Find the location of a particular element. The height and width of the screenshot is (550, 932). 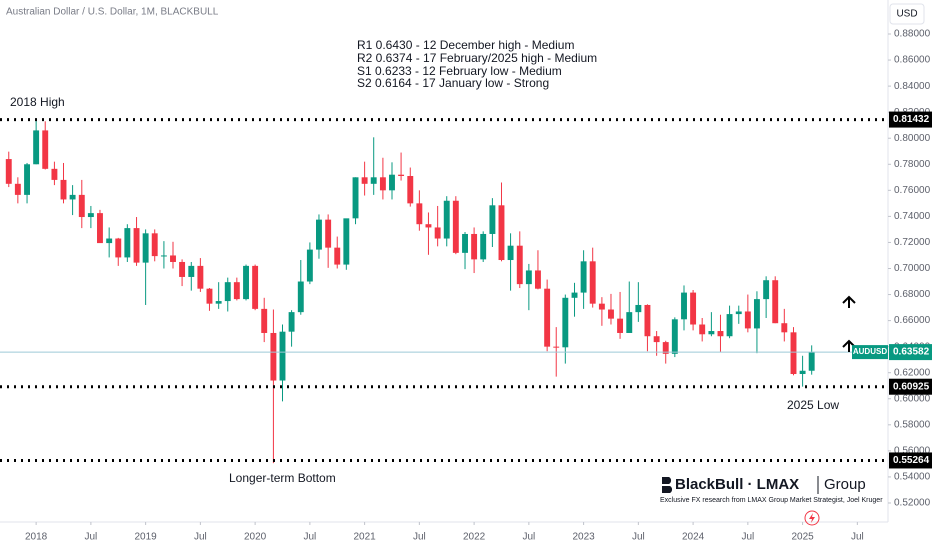

annotation: Longer-term Bottom is located at coordinates (282, 478).